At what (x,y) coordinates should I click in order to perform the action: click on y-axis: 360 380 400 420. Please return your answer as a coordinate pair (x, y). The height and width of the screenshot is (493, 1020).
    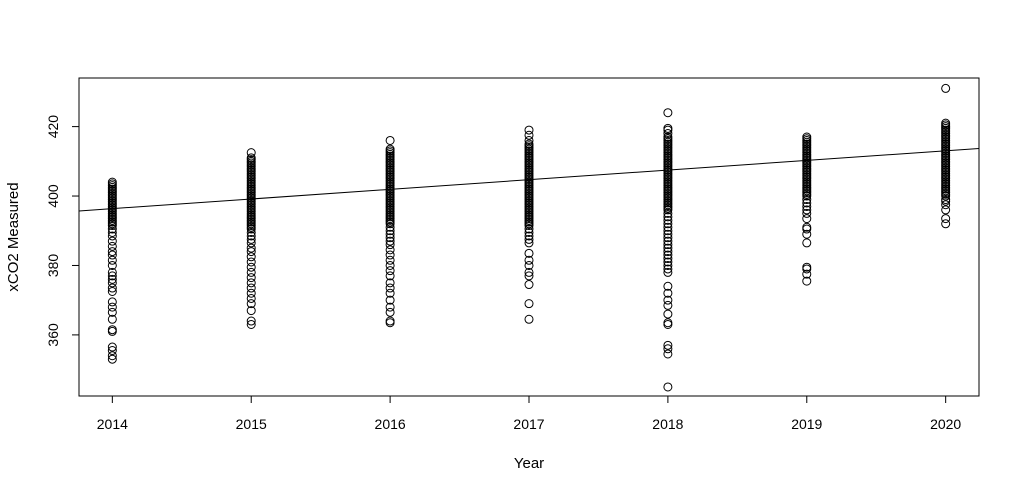
    Looking at the image, I should click on (62, 231).